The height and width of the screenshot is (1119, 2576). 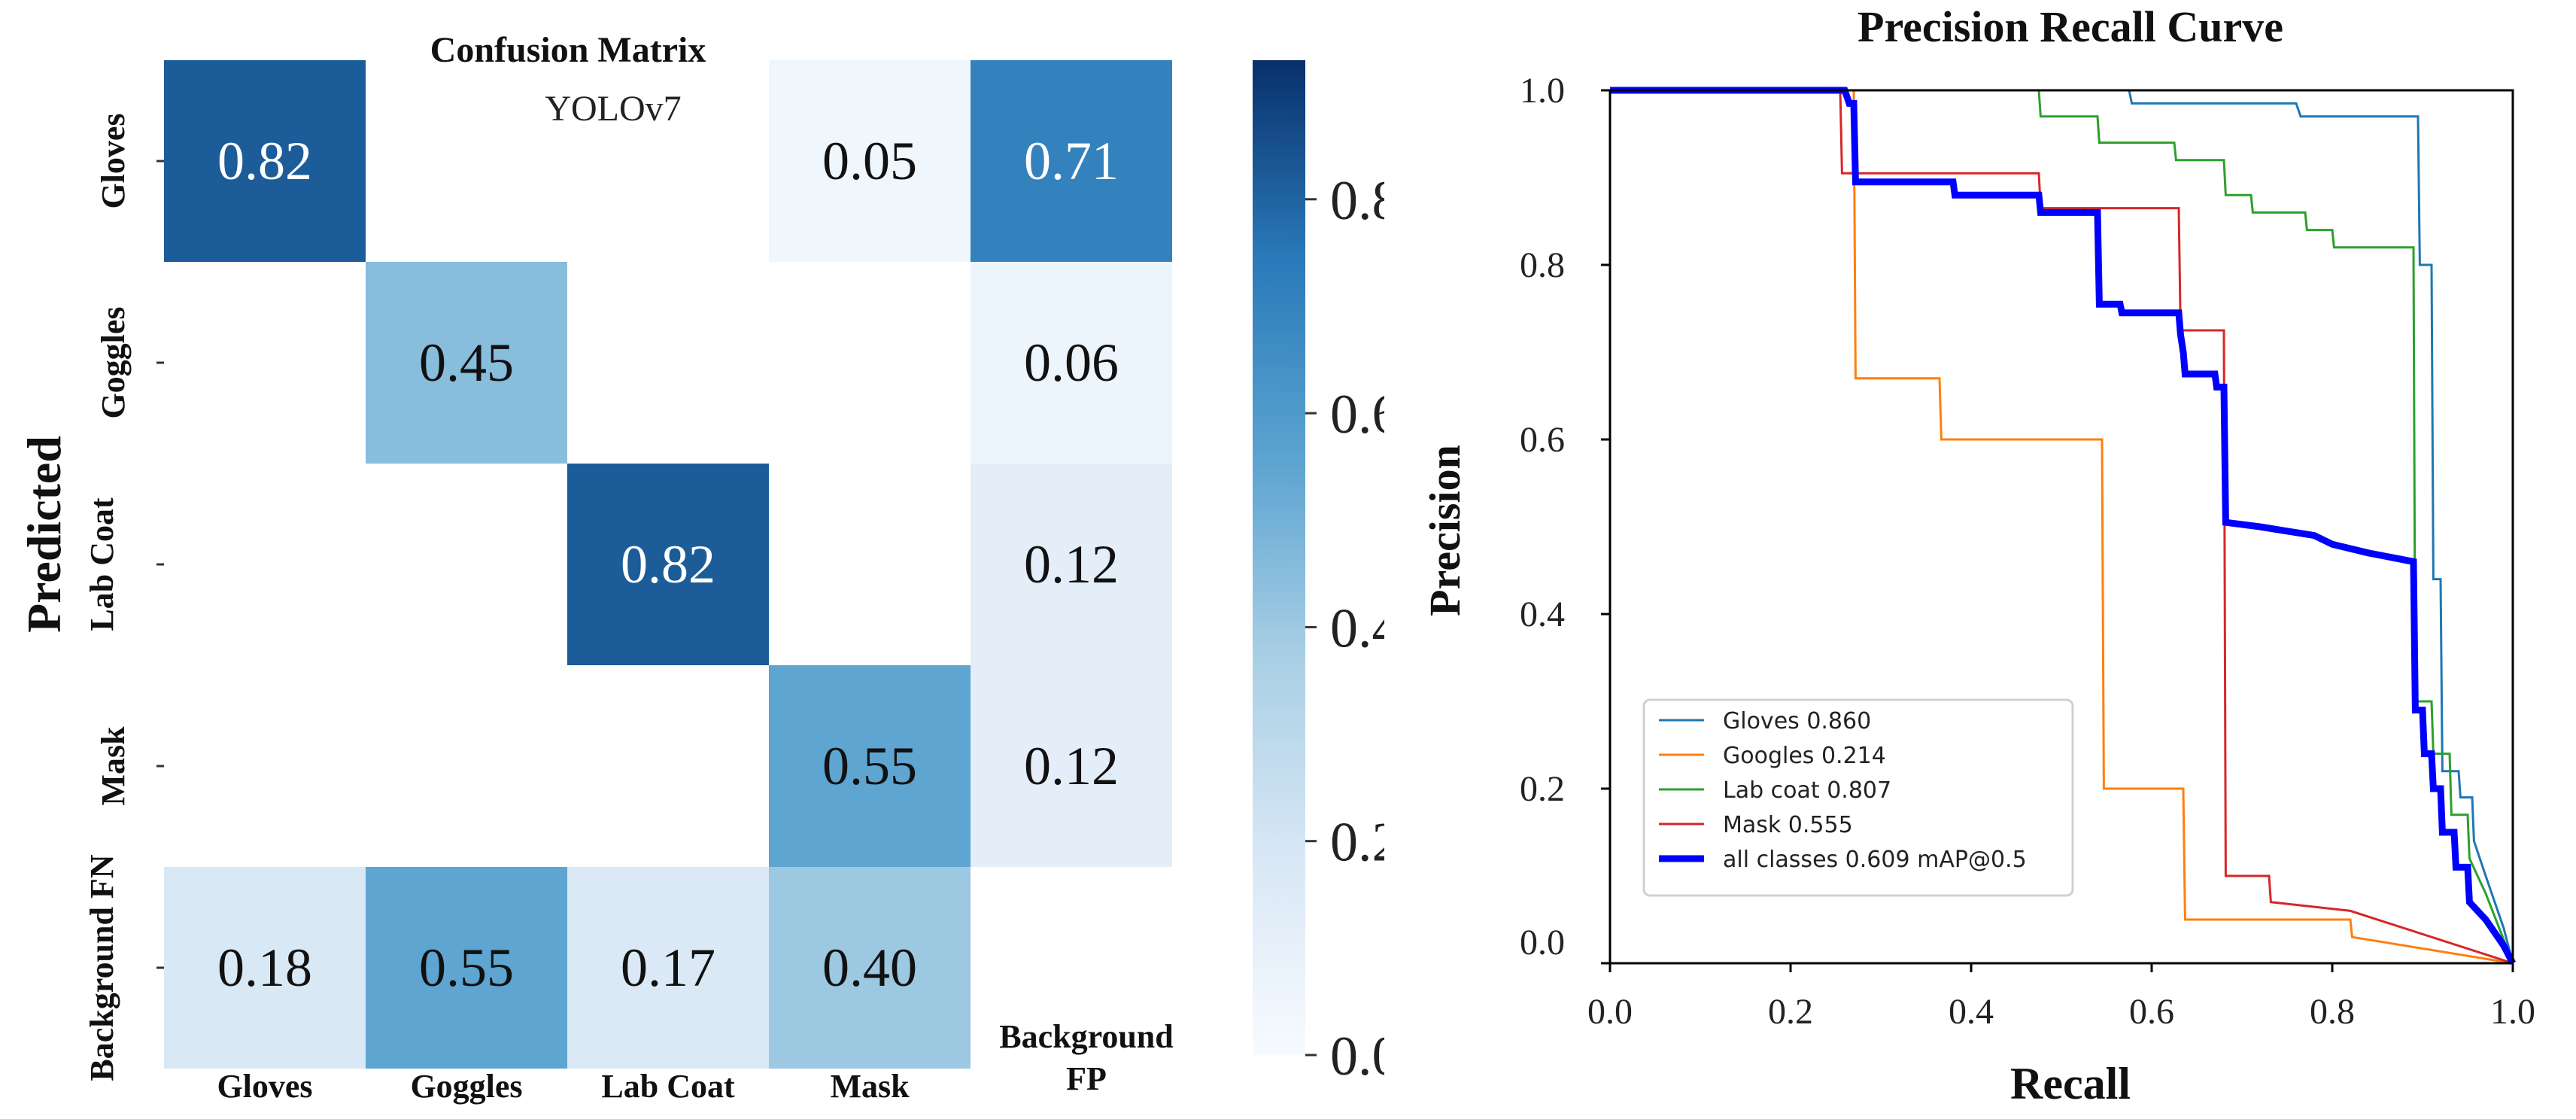 I want to click on heatmap-col-label: Mask, so click(x=870, y=1086).